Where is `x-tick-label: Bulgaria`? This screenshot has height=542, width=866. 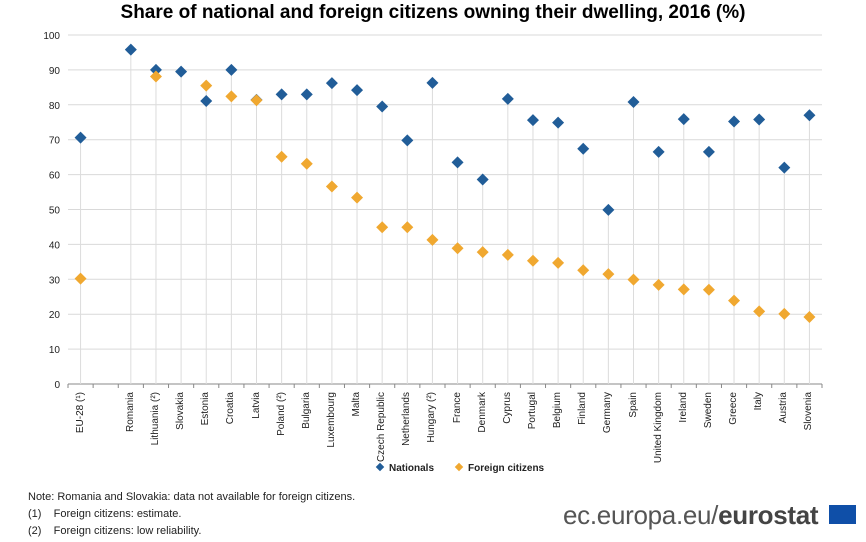
x-tick-label: Bulgaria is located at coordinates (306, 410).